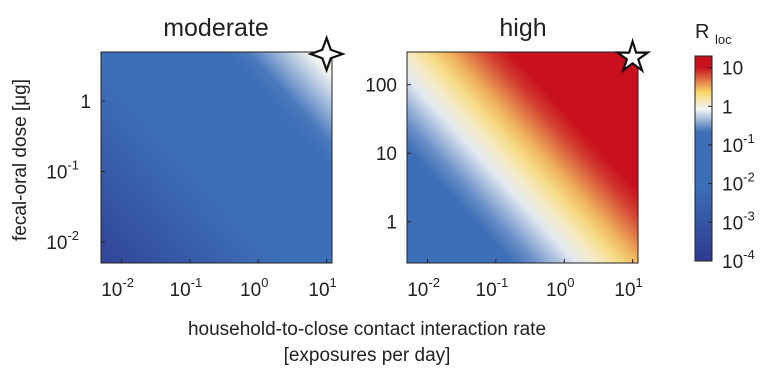 The image size is (767, 373). I want to click on colorbar-tick-label: 1, so click(727, 107).